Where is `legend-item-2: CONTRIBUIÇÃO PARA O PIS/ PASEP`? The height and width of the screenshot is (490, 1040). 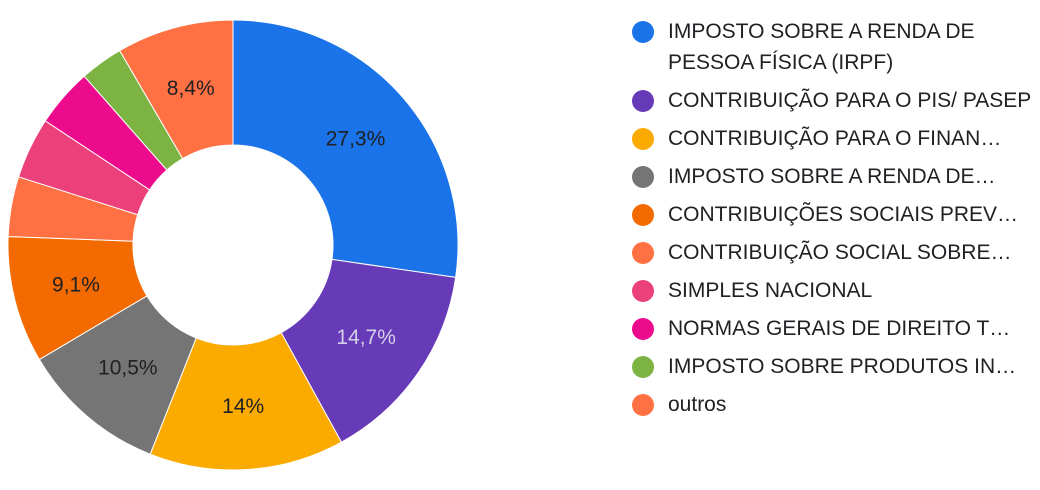
legend-item-2: CONTRIBUIÇÃO PARA O PIS/ PASEP is located at coordinates (832, 100).